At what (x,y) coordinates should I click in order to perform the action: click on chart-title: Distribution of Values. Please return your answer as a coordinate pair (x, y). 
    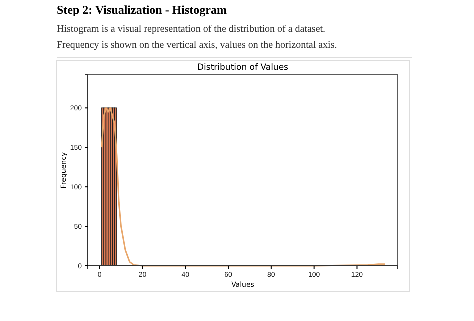
    Looking at the image, I should click on (244, 68).